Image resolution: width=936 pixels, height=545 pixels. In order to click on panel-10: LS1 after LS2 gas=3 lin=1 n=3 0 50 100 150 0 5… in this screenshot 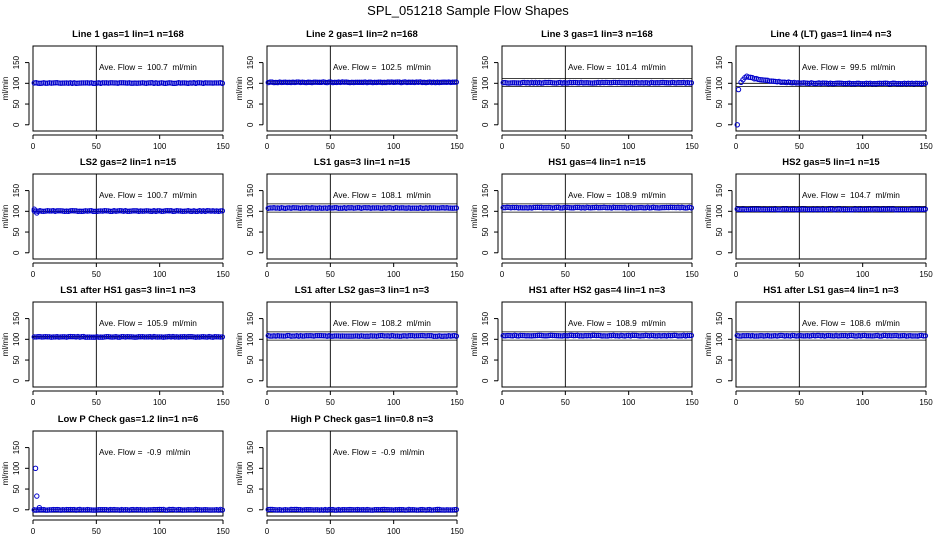, I will do `click(349, 346)`.